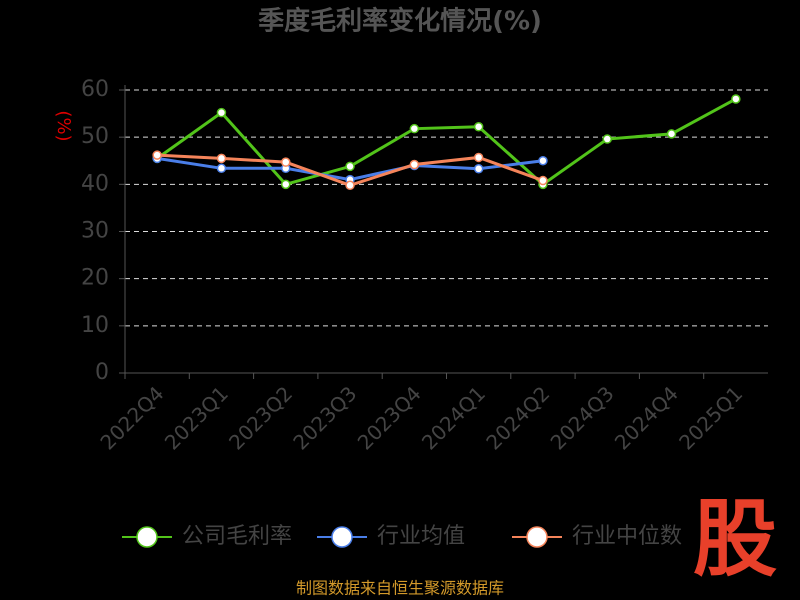 The image size is (800, 600). Describe the element at coordinates (400, 21) in the screenshot. I see `chart-title: 季度毛利率变化情况(%)` at that location.